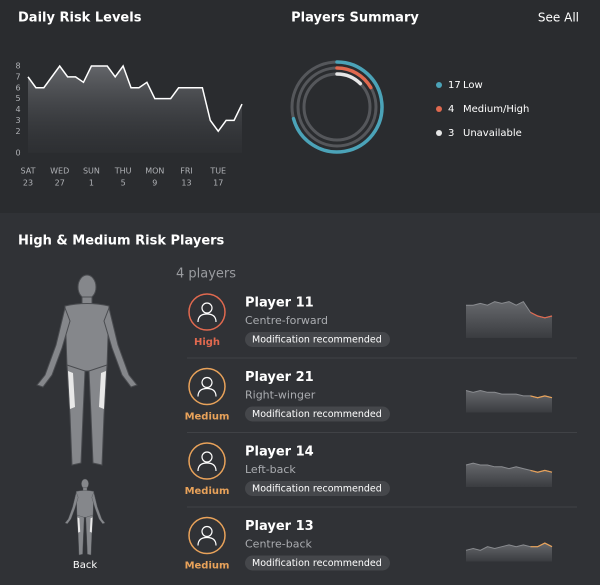 Image resolution: width=600 pixels, height=585 pixels. What do you see at coordinates (496, 109) in the screenshot?
I see `legend-label: Medium/High` at bounding box center [496, 109].